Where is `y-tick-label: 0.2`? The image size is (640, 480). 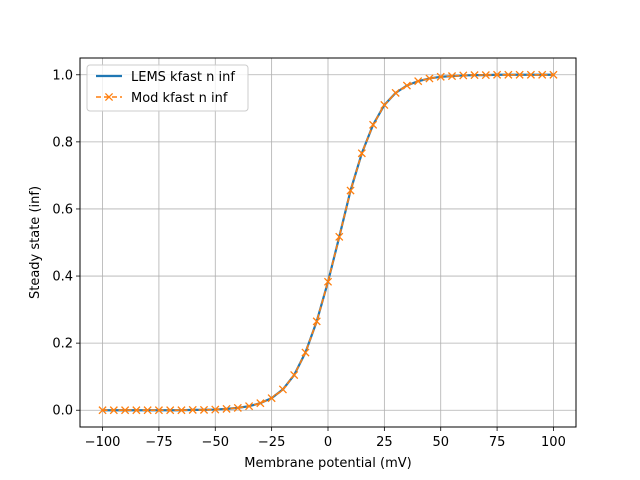
y-tick-label: 0.2 is located at coordinates (62, 344).